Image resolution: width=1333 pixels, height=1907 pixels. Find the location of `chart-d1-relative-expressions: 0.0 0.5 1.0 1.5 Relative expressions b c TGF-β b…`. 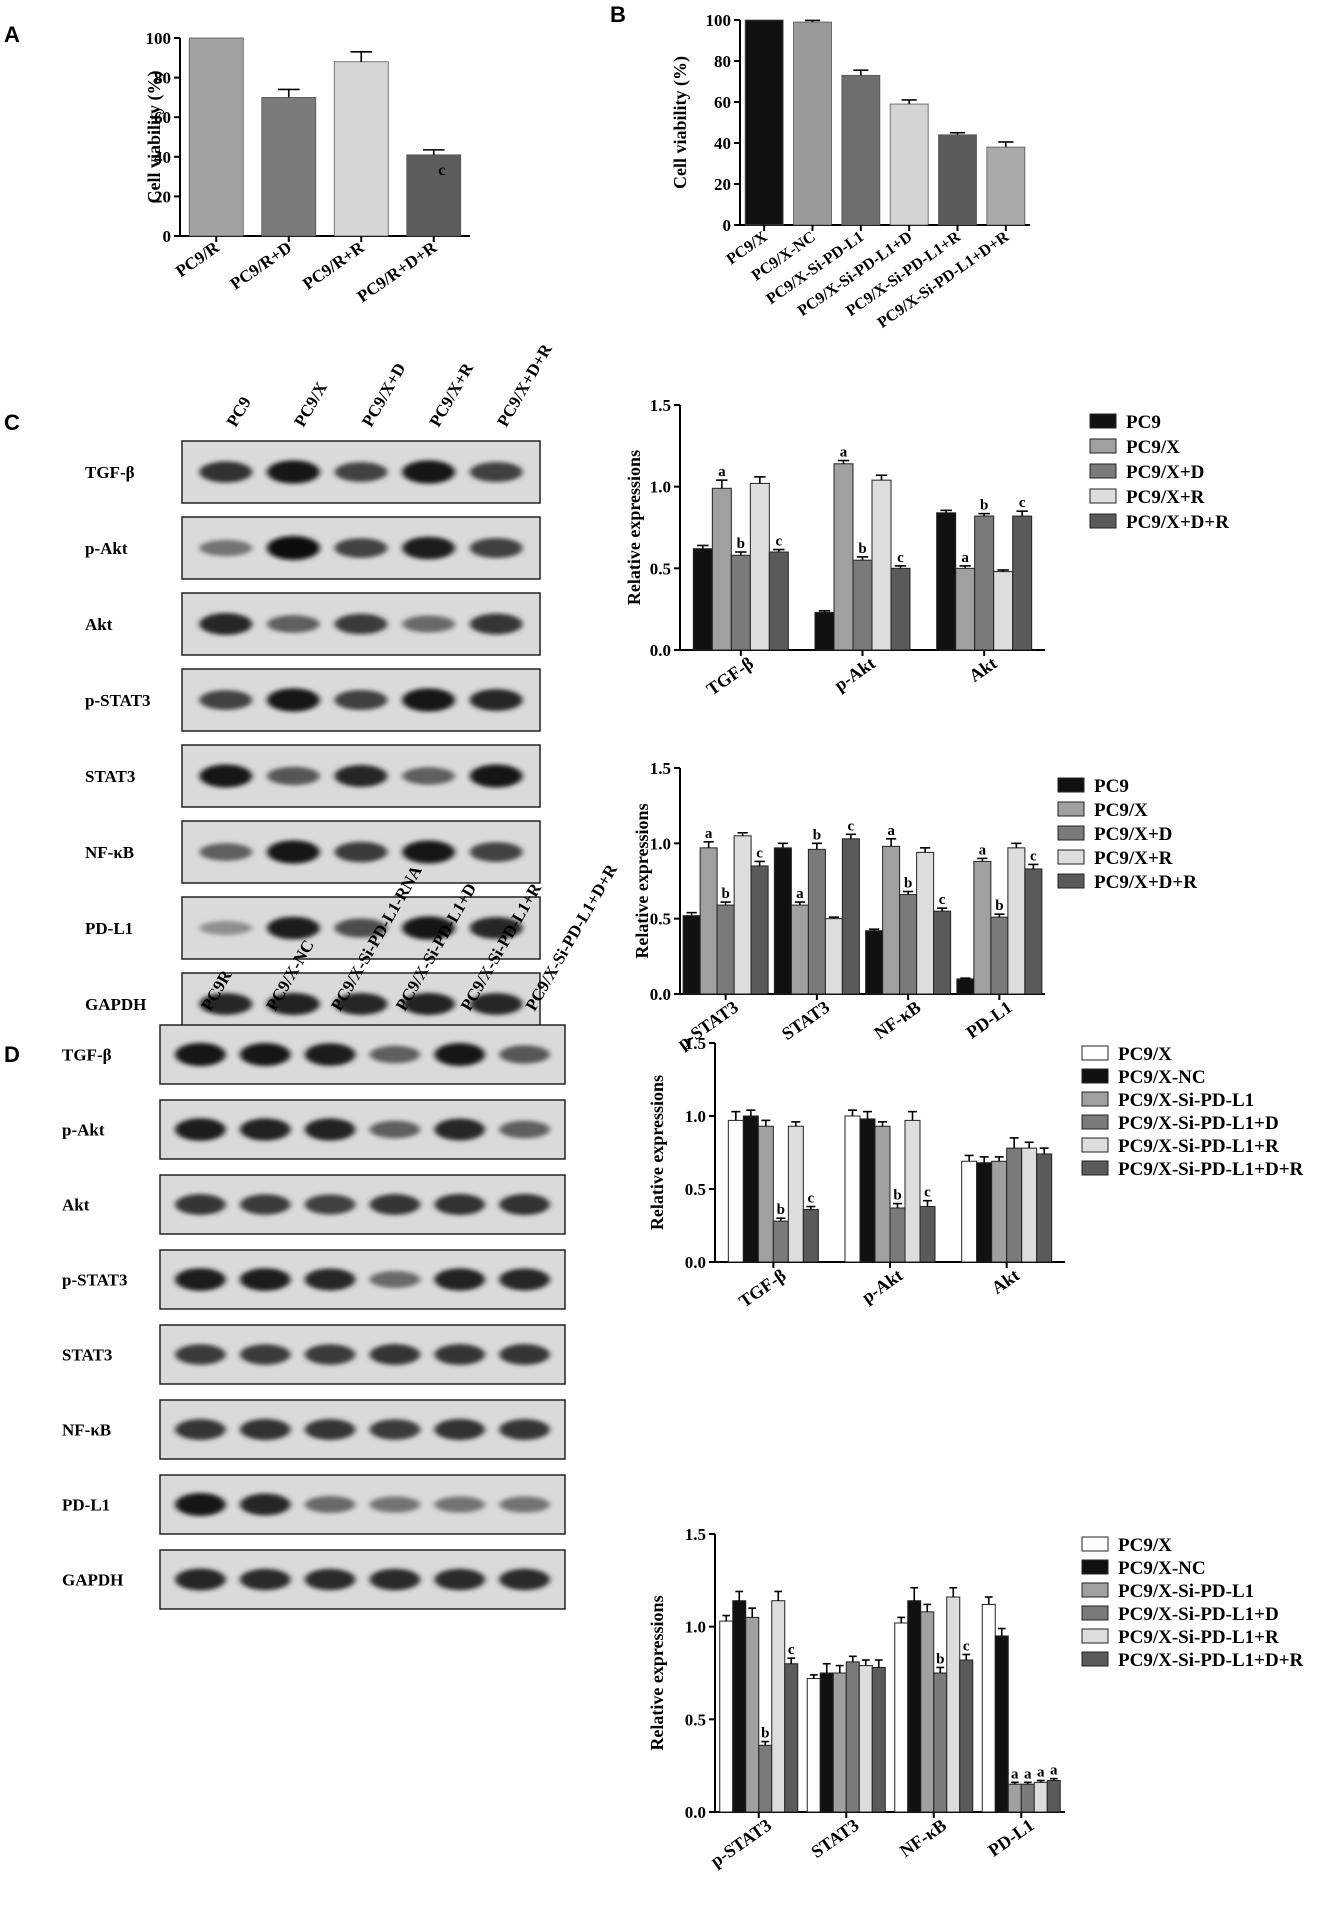

chart-d1-relative-expressions: 0.0 0.5 1.0 1.5 Relative expressions b c TGF-β b… is located at coordinates (975, 1172).